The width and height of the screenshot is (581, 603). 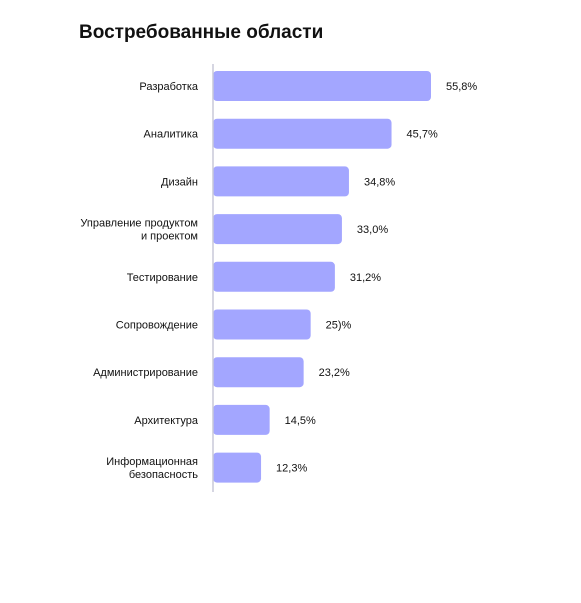 I want to click on value-label: 12,3%, so click(x=291, y=469).